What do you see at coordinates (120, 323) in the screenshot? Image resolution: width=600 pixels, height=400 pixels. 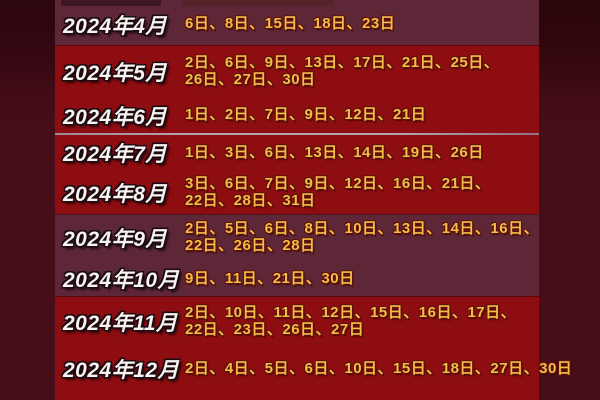 I see `month-label: 2024年11月` at bounding box center [120, 323].